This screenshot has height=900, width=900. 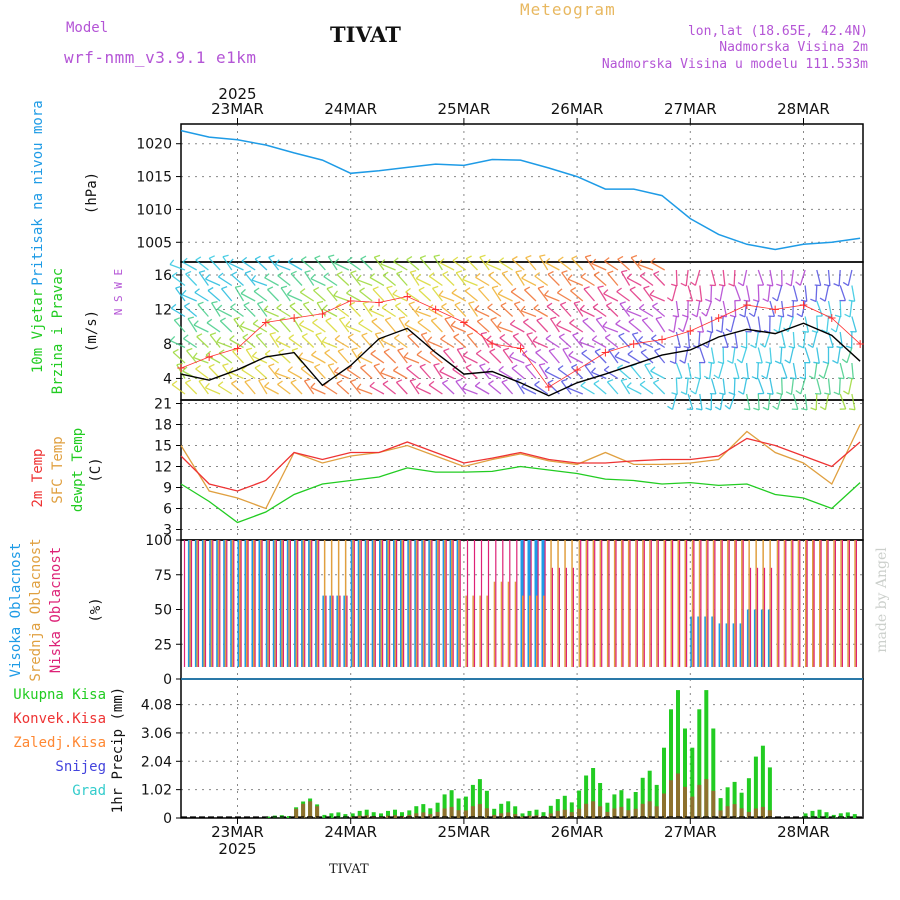 What do you see at coordinates (522, 193) in the screenshot?
I see `panel-frame` at bounding box center [522, 193].